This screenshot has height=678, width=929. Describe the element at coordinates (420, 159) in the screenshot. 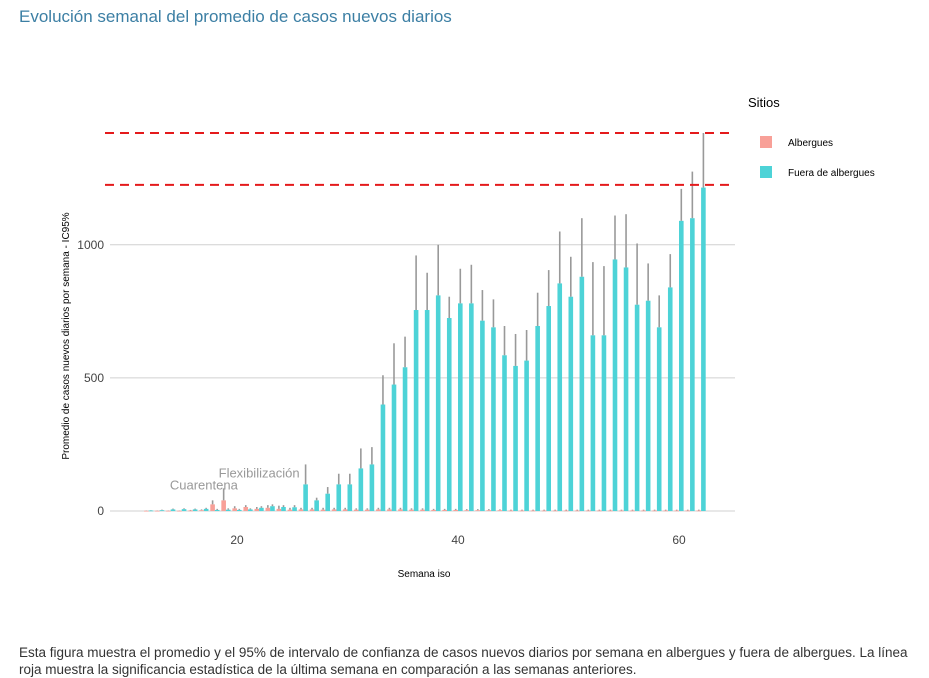

I see `reference-lines` at that location.